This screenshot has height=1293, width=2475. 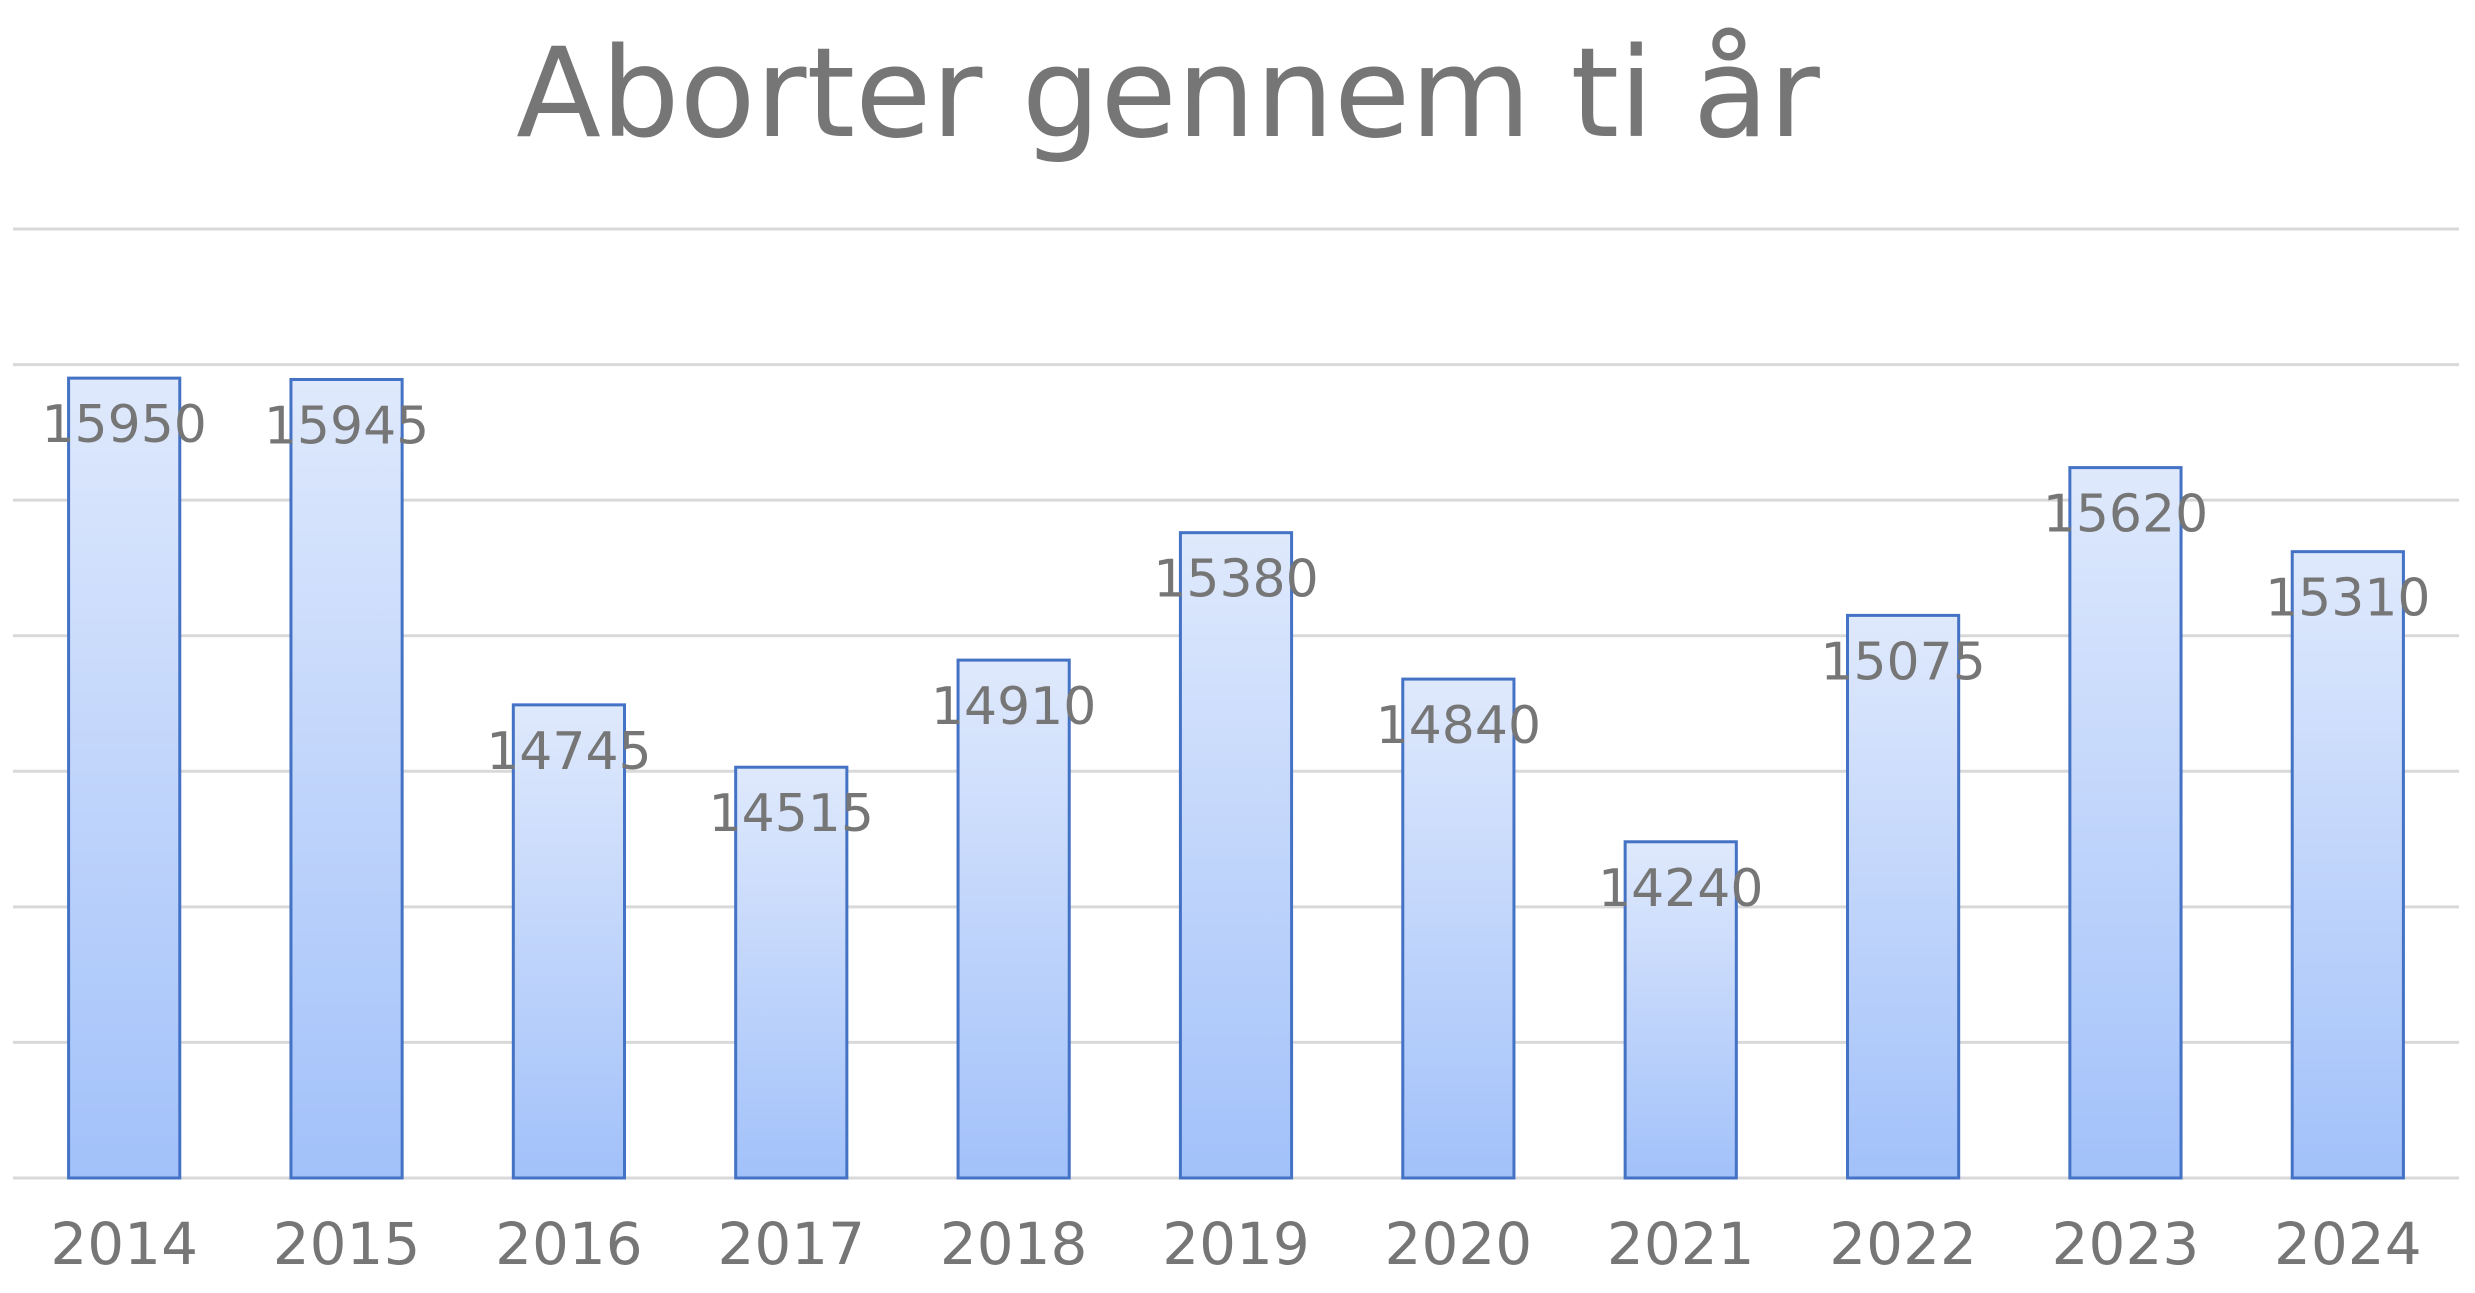 What do you see at coordinates (123, 425) in the screenshot?
I see `data-label: 15950` at bounding box center [123, 425].